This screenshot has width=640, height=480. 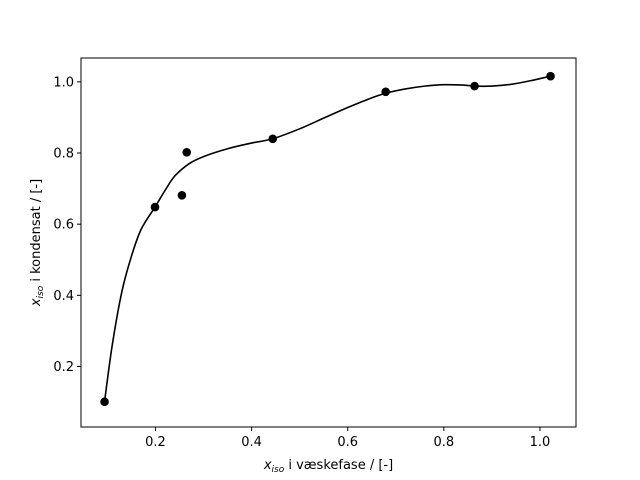 I want to click on x-tick-label: 0.8, so click(x=443, y=442).